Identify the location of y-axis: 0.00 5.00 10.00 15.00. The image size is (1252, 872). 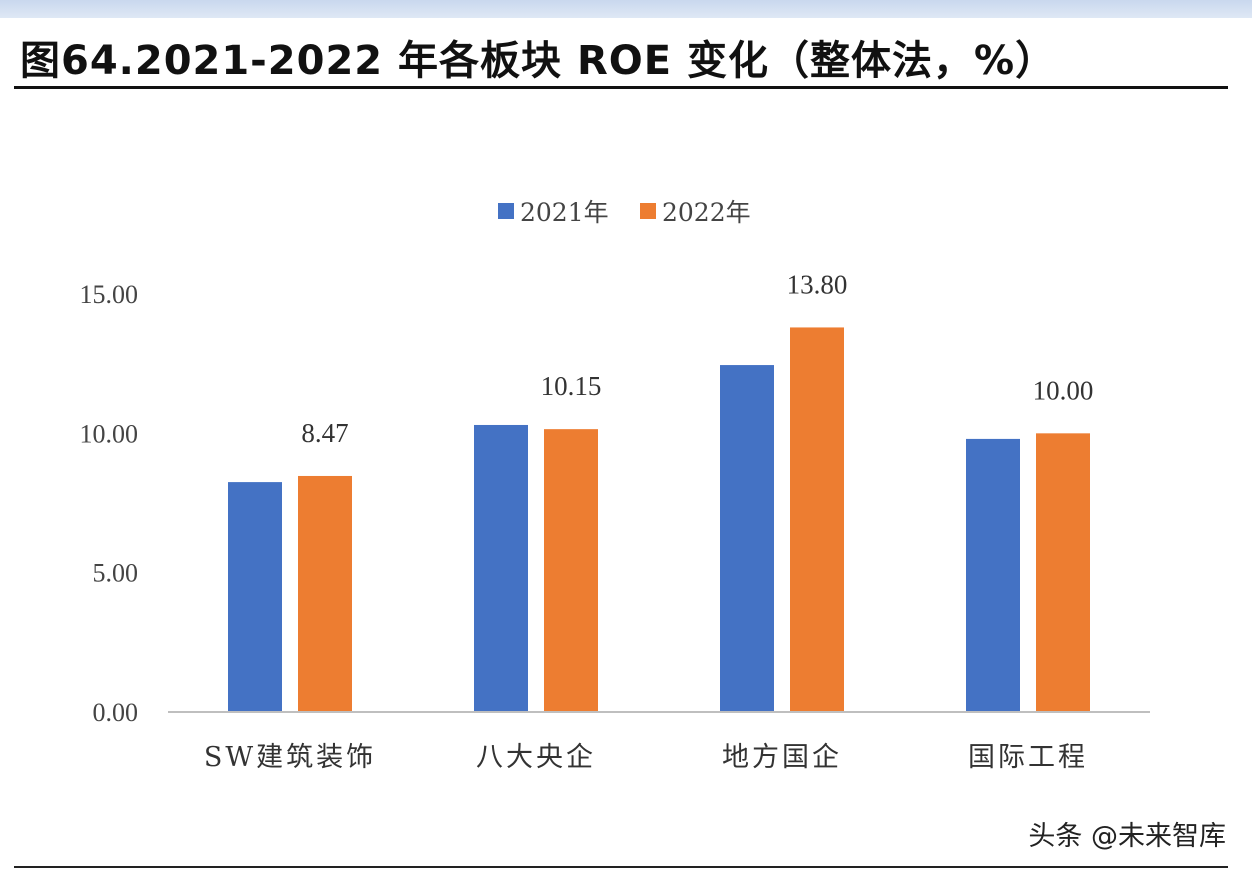
(109, 503).